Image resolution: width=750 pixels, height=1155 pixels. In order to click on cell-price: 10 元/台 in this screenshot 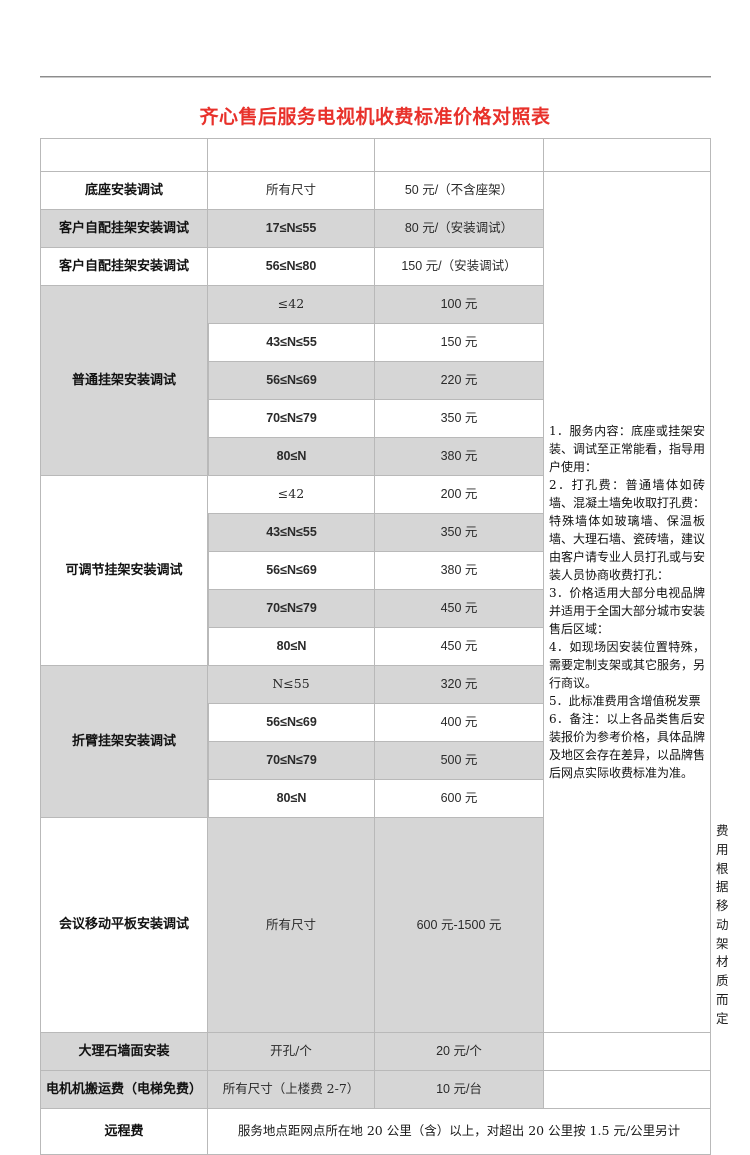, I will do `click(459, 1090)`.